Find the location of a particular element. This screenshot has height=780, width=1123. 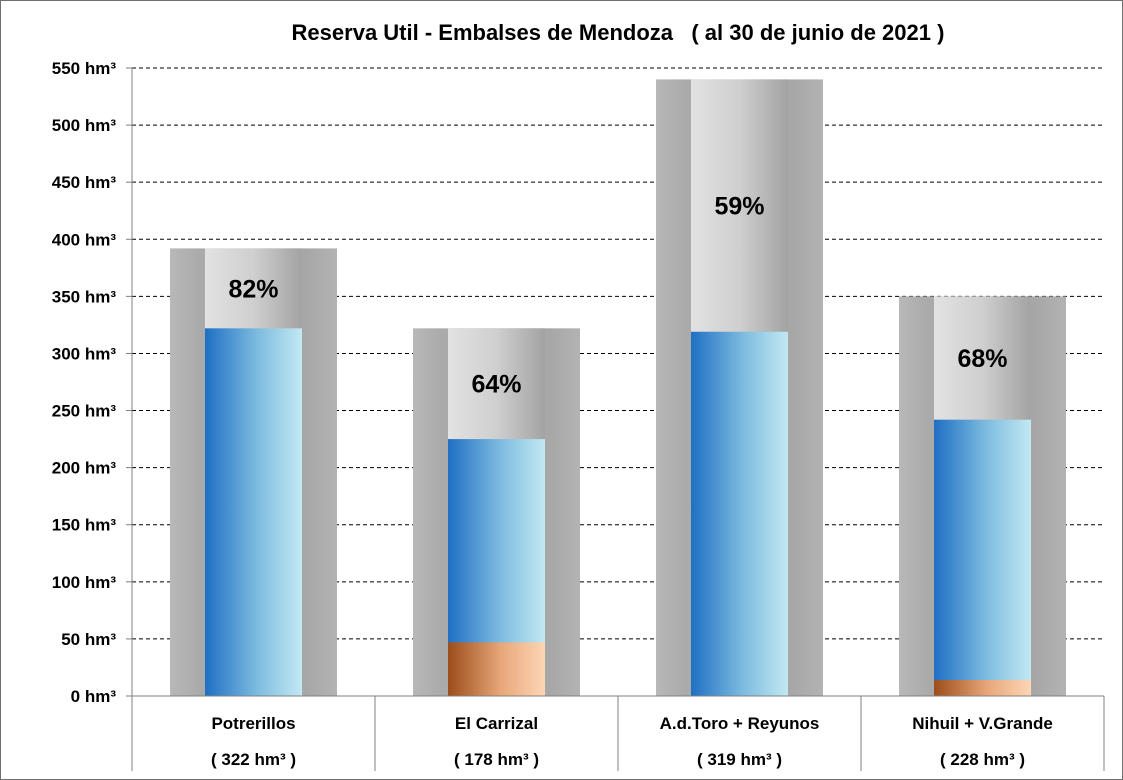

category-sublabel: ( 319 hm³ ) is located at coordinates (739, 759).